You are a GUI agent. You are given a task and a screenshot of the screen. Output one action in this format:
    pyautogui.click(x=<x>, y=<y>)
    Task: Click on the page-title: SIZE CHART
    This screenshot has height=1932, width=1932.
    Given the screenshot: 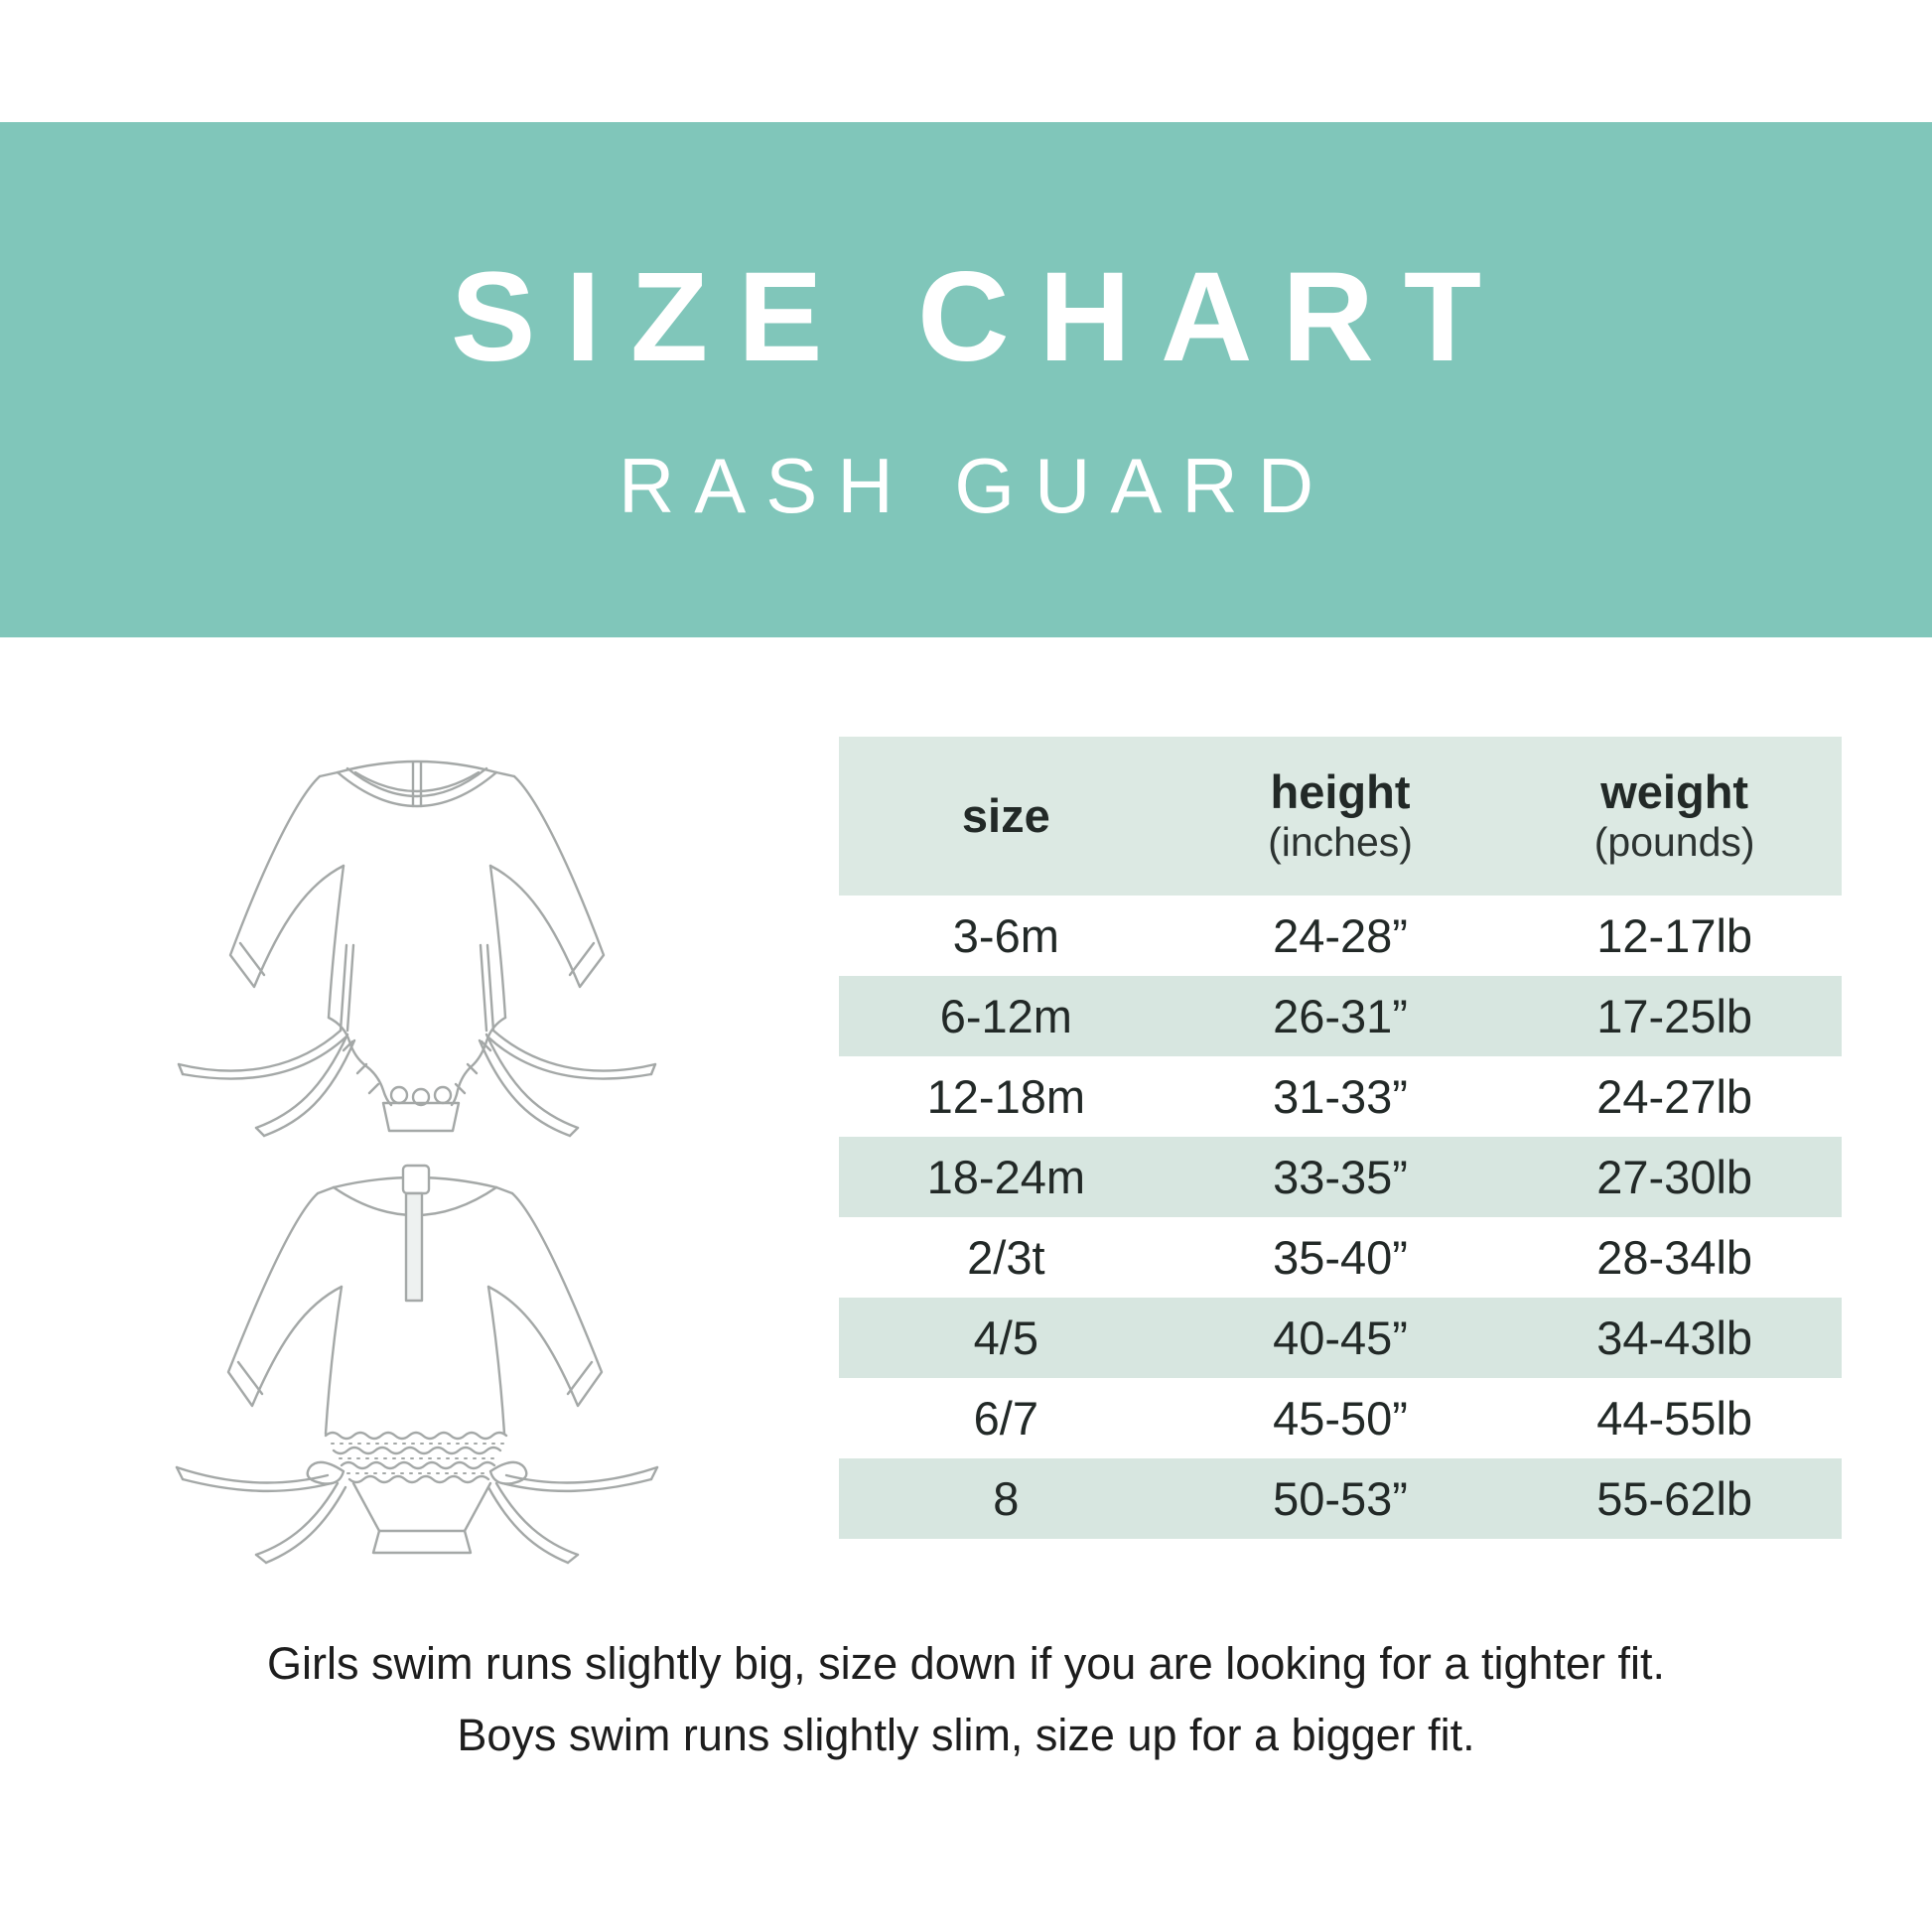 What is the action you would take?
    pyautogui.click(x=981, y=316)
    